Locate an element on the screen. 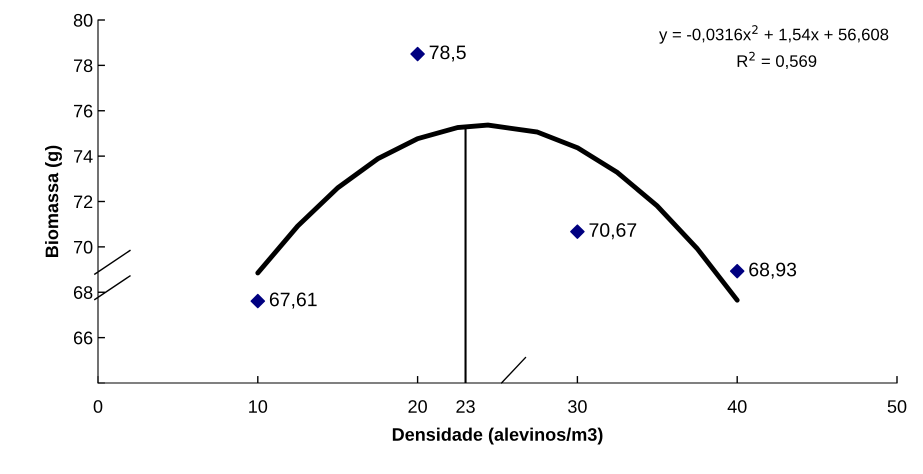 The width and height of the screenshot is (923, 474). x-axis-title: Densidade (alevinos/m3) is located at coordinates (497, 436).